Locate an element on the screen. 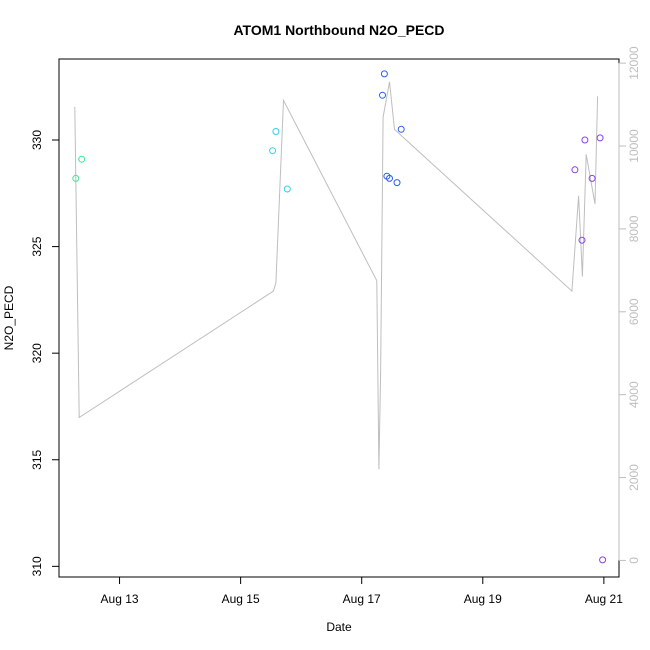 The width and height of the screenshot is (650, 650). x-tick-label: Aug 21 is located at coordinates (604, 599).